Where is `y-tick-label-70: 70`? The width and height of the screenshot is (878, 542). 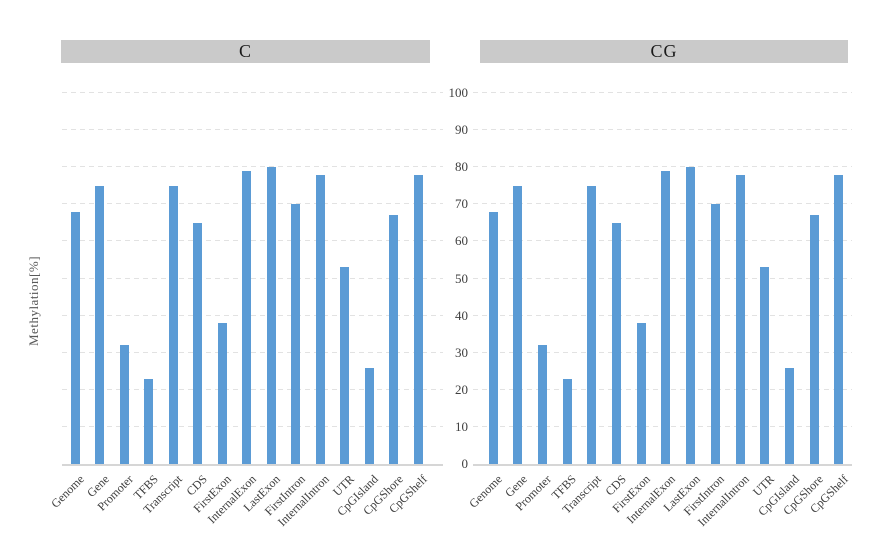 y-tick-label-70: 70 is located at coordinates (461, 204).